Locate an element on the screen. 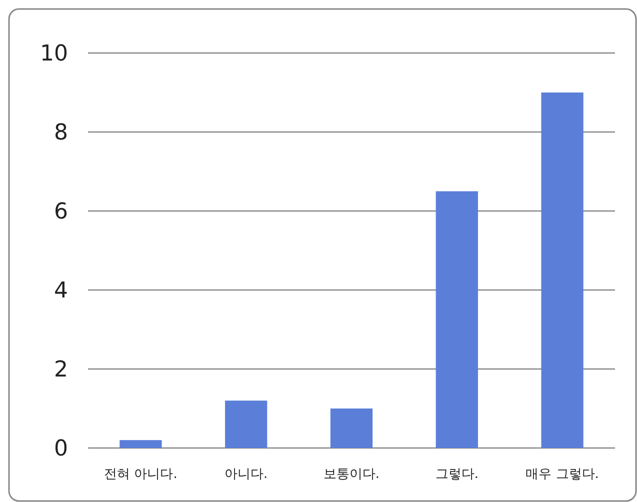  x-tick-label: 보통이다. is located at coordinates (351, 474).